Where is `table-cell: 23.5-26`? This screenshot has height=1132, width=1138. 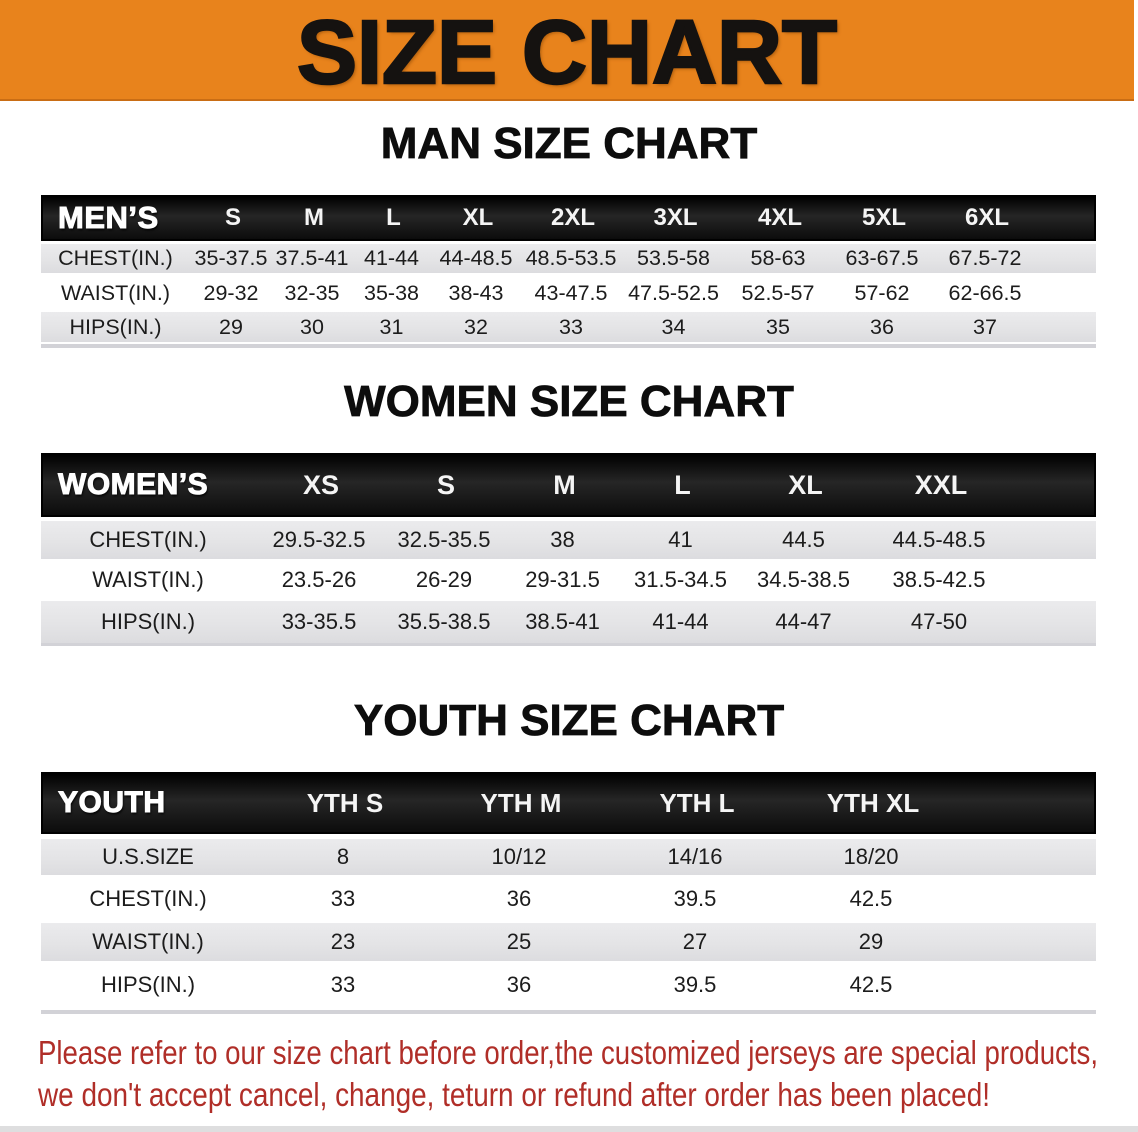 table-cell: 23.5-26 is located at coordinates (319, 579).